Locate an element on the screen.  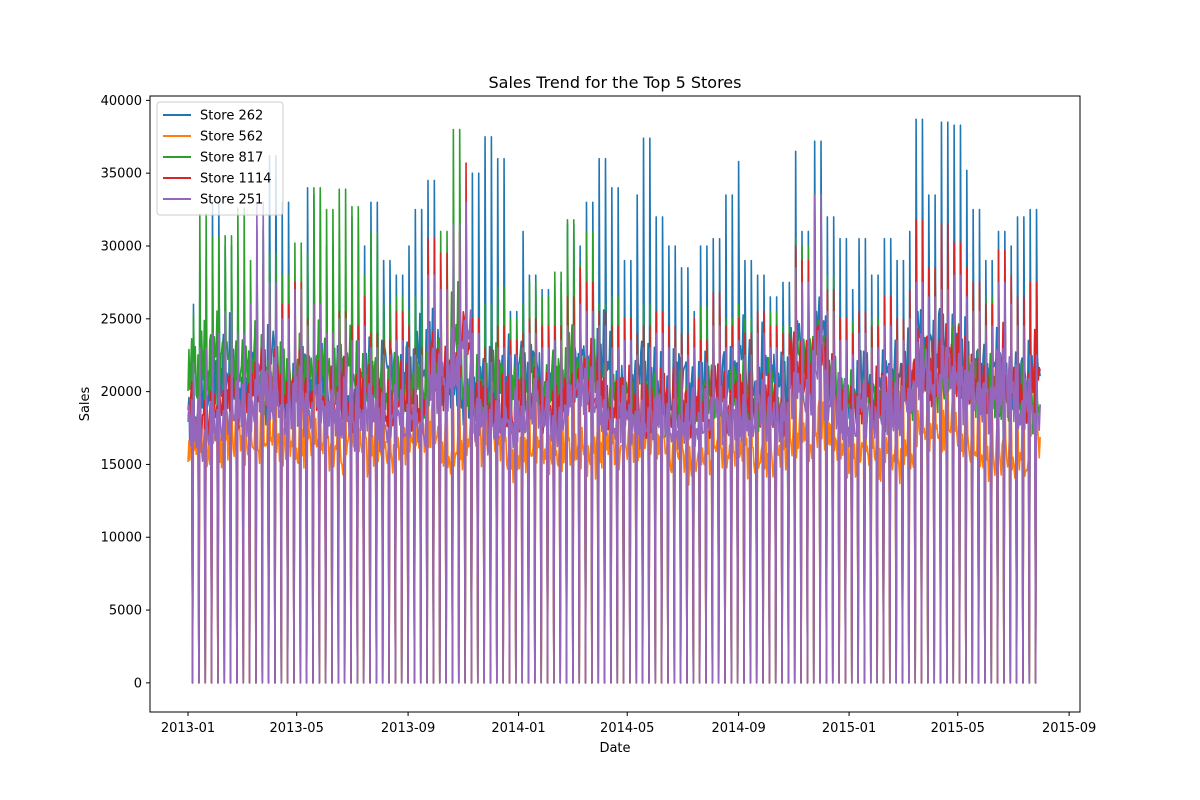
legend-label: Store 251 is located at coordinates (231, 200).